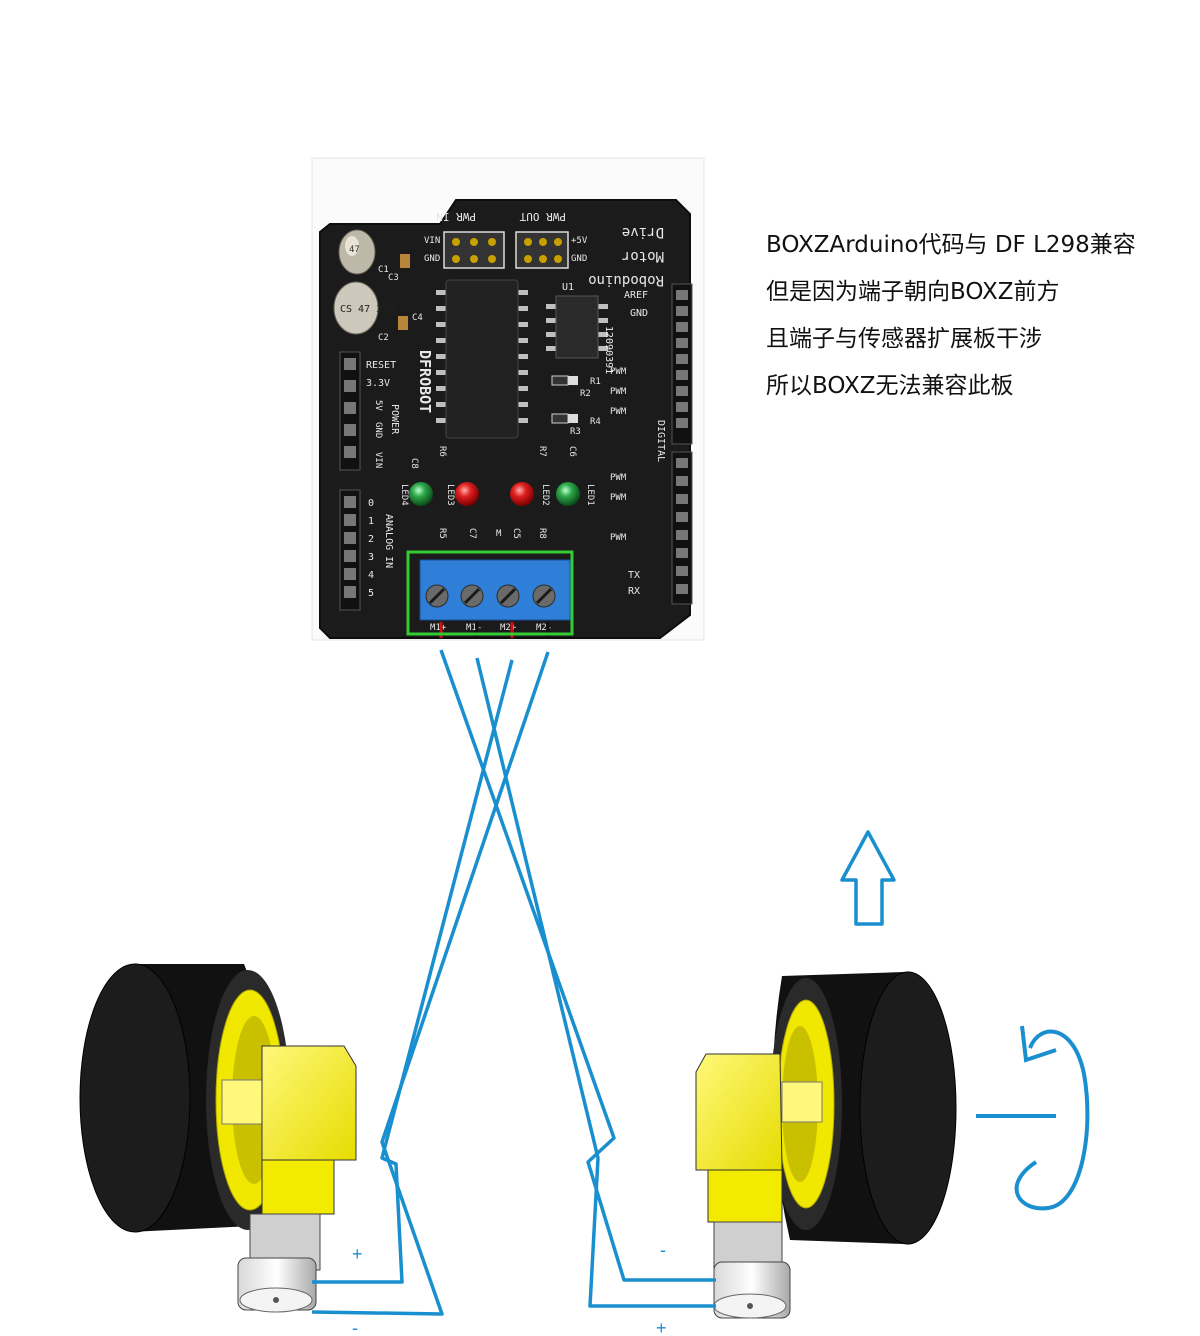 This screenshot has width=1200, height=1336. I want to click on pwr-out-label: PWR OUT, so click(542, 216).